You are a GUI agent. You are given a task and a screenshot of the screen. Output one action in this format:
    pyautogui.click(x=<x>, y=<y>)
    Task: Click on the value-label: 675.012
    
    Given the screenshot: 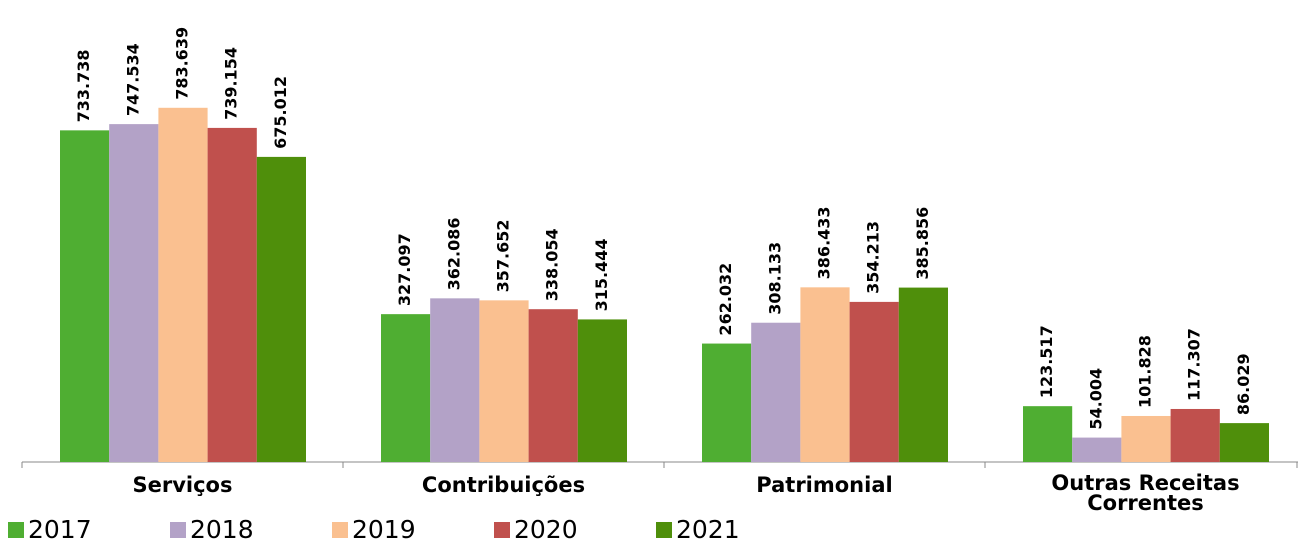 What is the action you would take?
    pyautogui.click(x=280, y=112)
    